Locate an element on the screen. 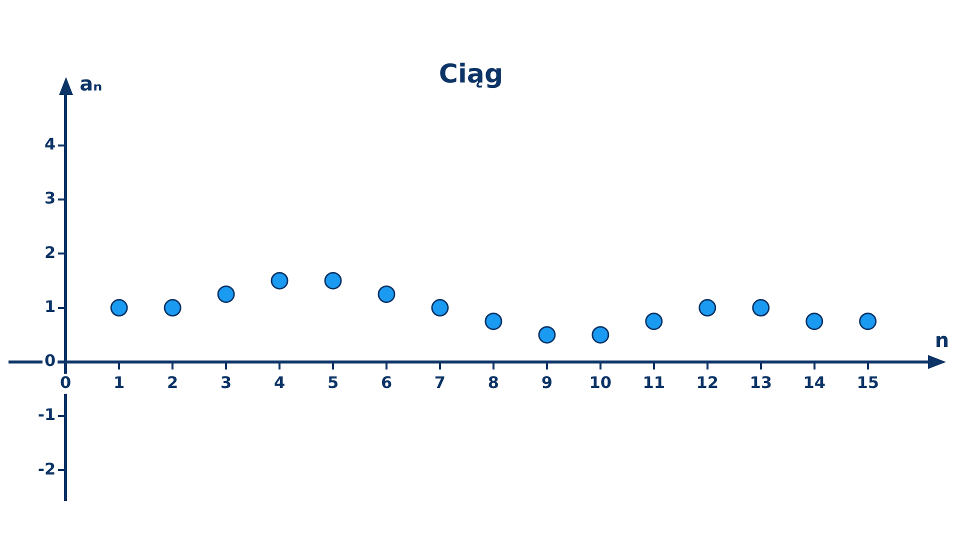  x-tick-label: 4 is located at coordinates (280, 382).